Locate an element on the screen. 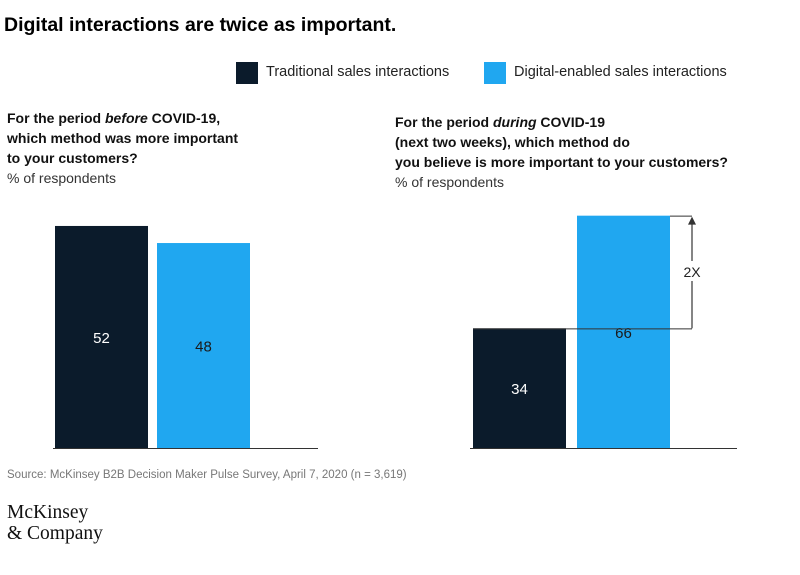 Image resolution: width=800 pixels, height=575 pixels. bar-left-digital is located at coordinates (203, 345).